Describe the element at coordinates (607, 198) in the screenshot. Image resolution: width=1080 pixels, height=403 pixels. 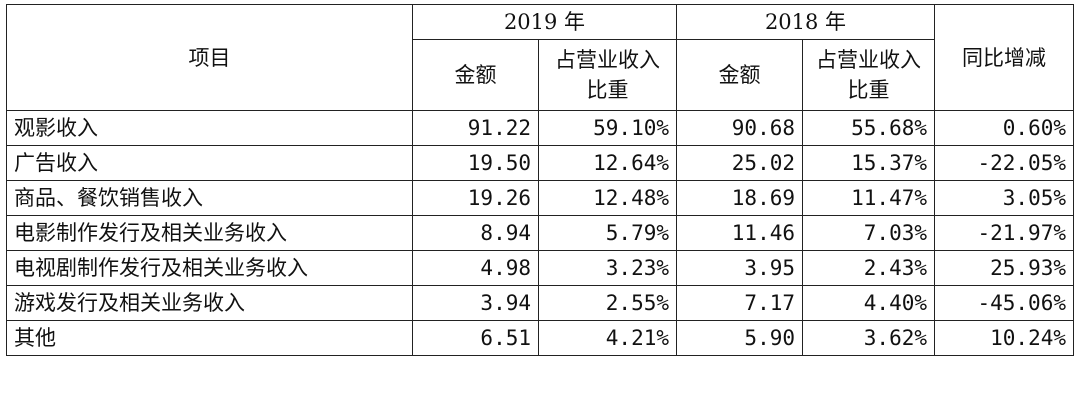
I see `share-2019-cell: 12.48%` at that location.